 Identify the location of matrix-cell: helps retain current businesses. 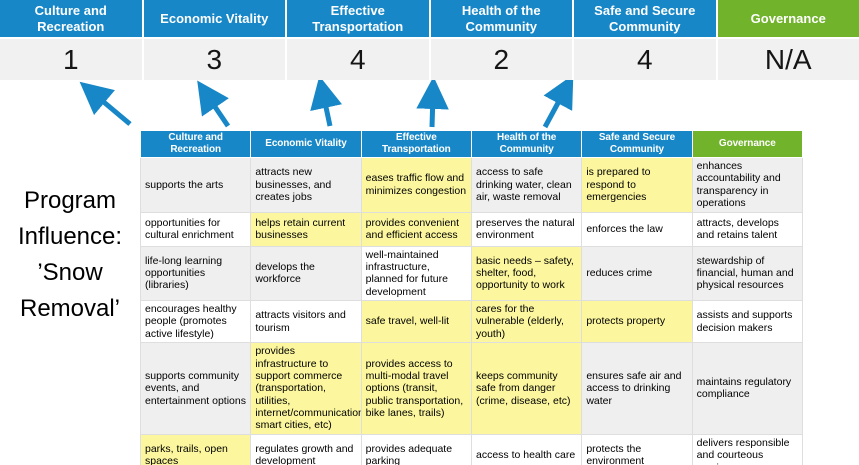
(306, 229).